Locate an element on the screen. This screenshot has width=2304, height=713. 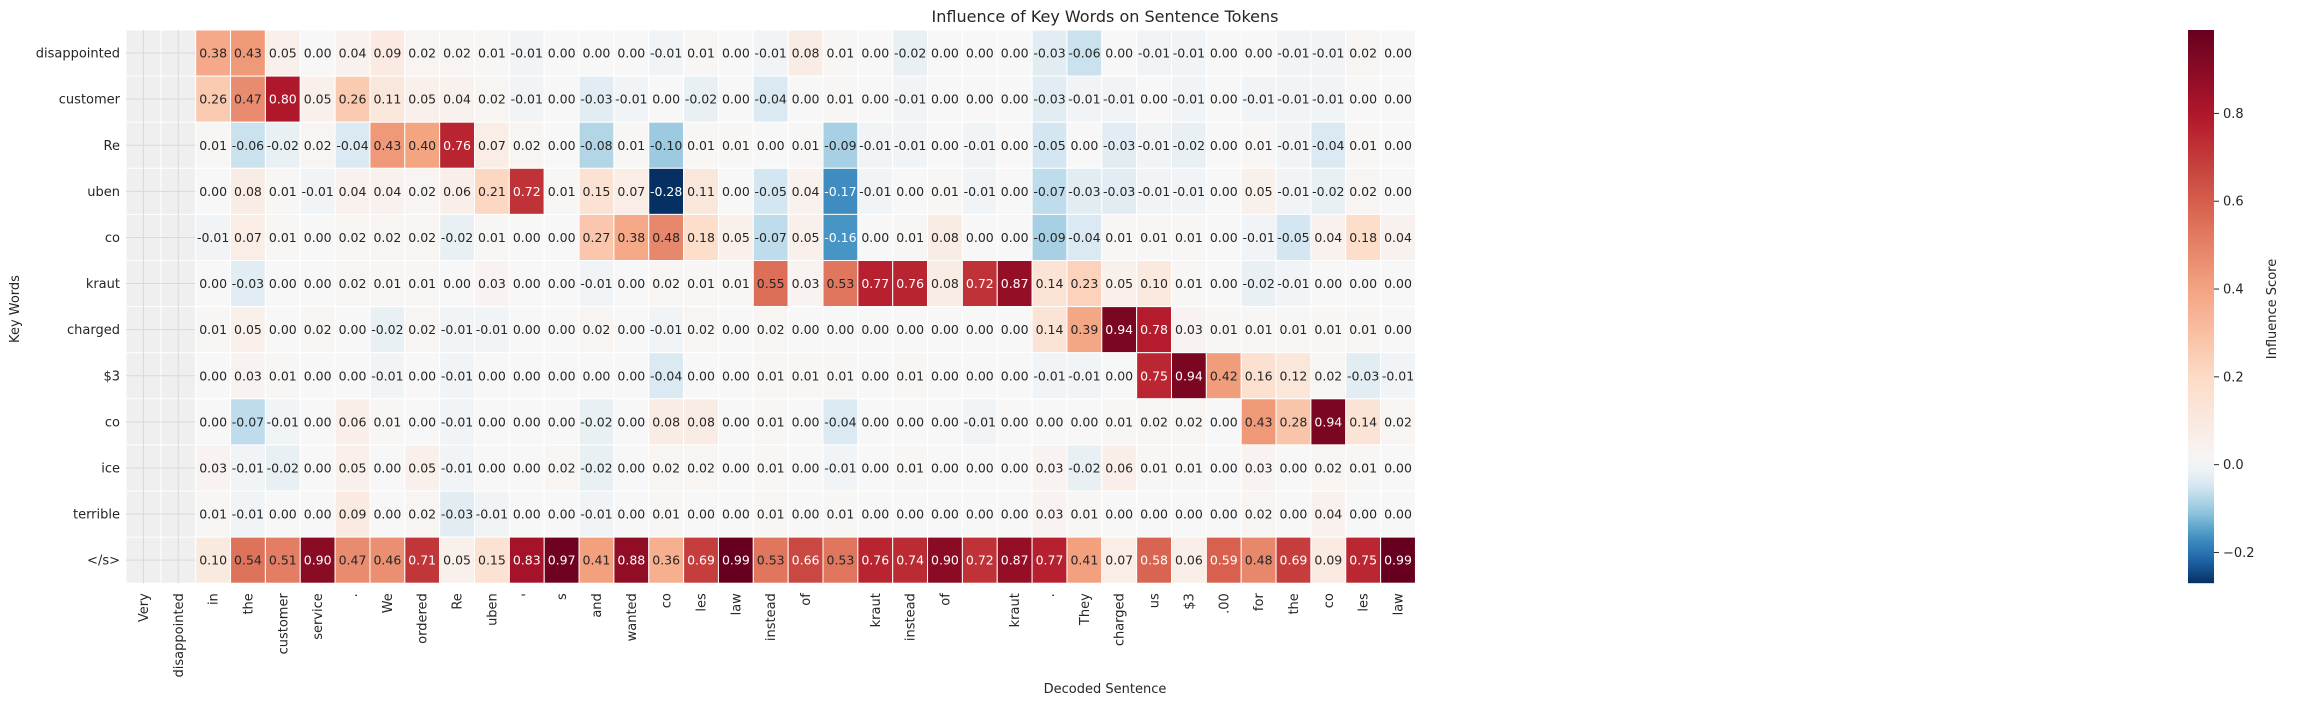
cell-value-label: 0.15 is located at coordinates (597, 191).